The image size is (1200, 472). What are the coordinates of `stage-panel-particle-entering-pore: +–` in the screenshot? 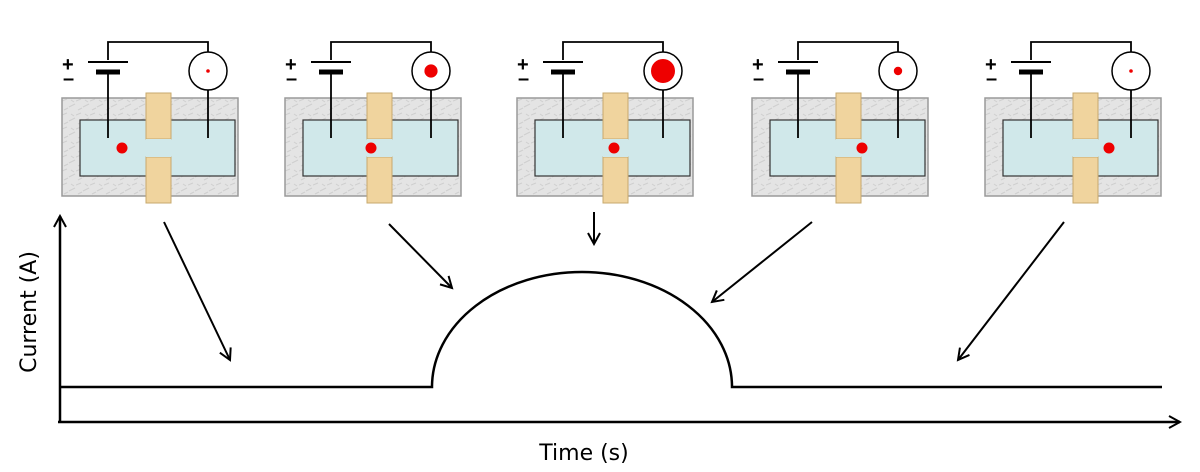 It's located at (373, 122).